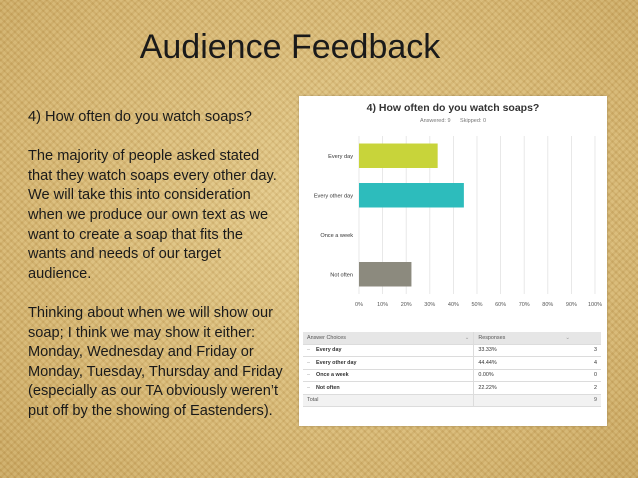 Image resolution: width=638 pixels, height=478 pixels. What do you see at coordinates (523, 375) in the screenshot?
I see `response-percent: 0.00%` at bounding box center [523, 375].